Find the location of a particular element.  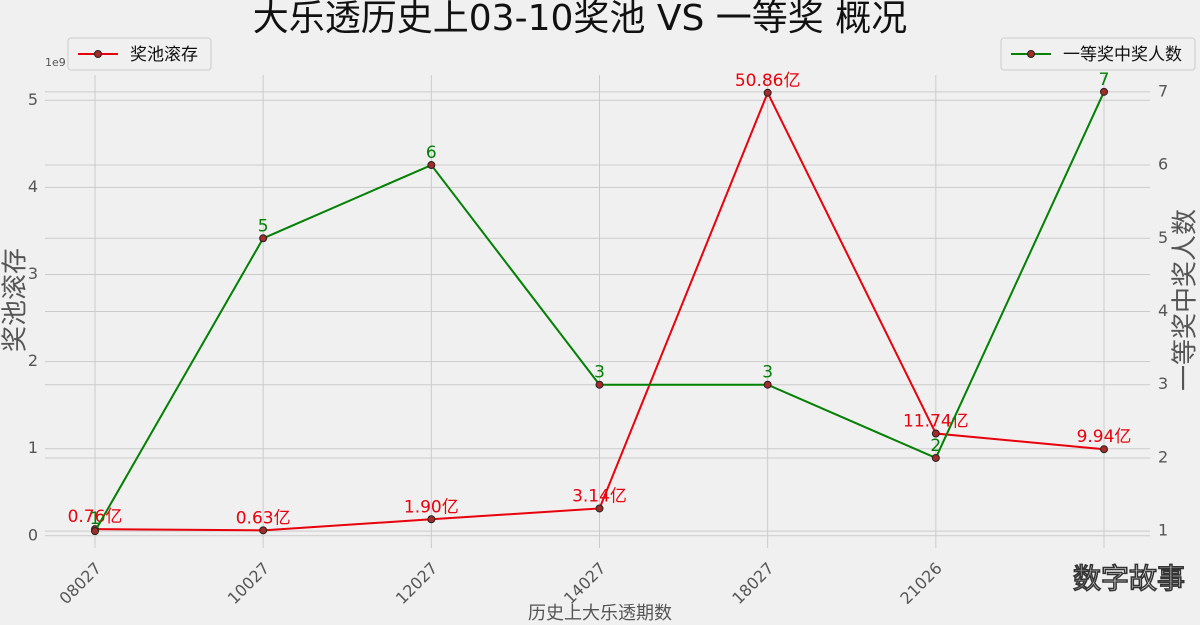

y2-tick-label: 5 is located at coordinates (1163, 237).